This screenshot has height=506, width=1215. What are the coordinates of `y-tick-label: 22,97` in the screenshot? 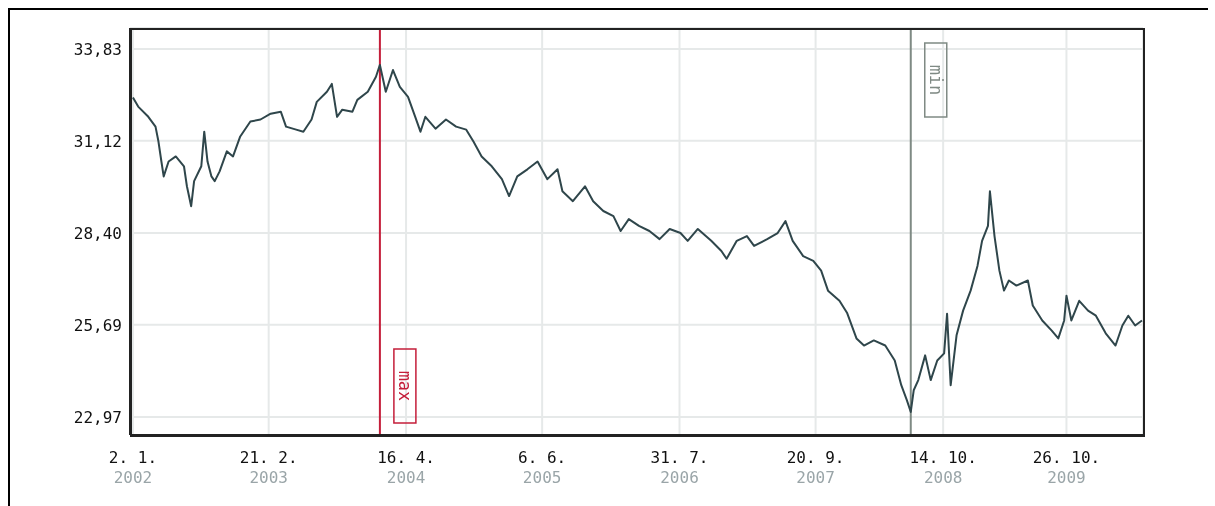 It's located at (97, 417).